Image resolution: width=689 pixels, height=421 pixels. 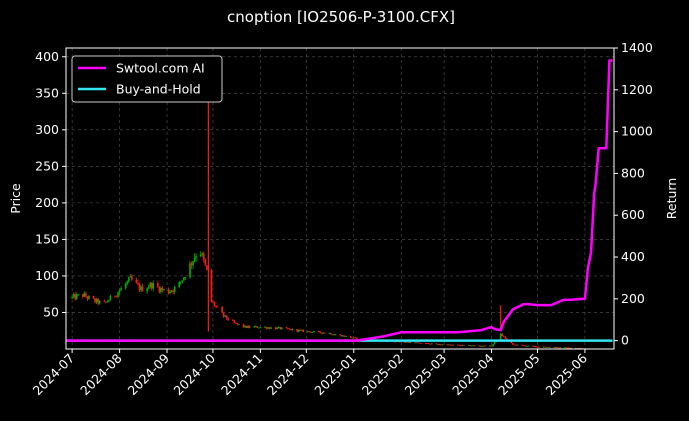 I want to click on legend-label-ai: Swtool.com AI, so click(x=160, y=68).